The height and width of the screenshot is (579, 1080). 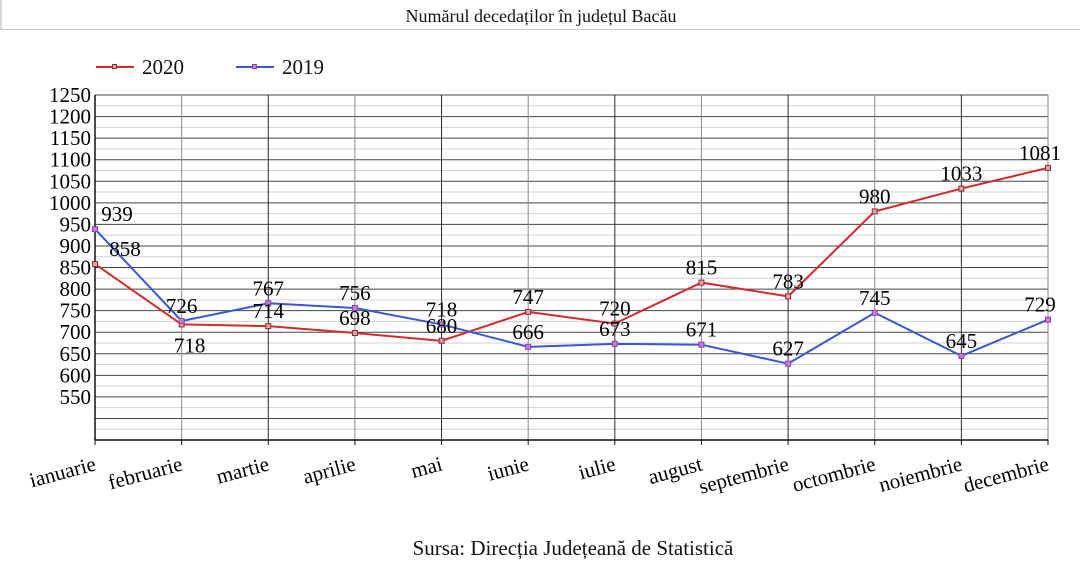 What do you see at coordinates (140, 67) in the screenshot?
I see `legend-item-2020: 2020` at bounding box center [140, 67].